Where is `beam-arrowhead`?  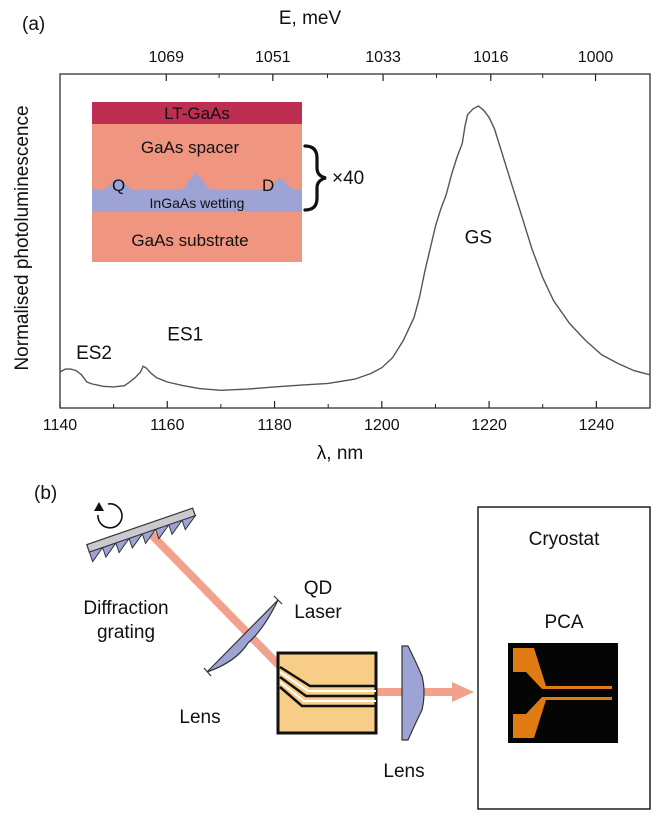
beam-arrowhead is located at coordinates (463, 692).